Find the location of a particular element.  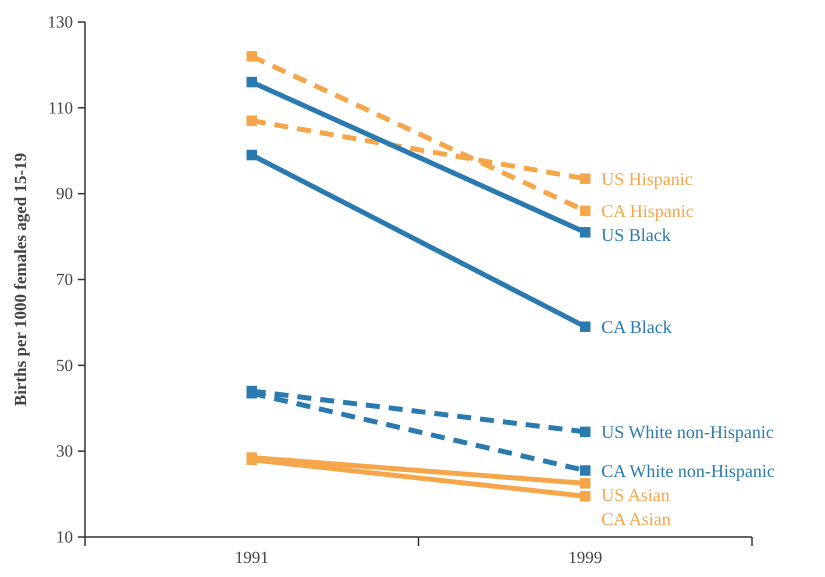

y-tick-label: 10 is located at coordinates (64, 536).